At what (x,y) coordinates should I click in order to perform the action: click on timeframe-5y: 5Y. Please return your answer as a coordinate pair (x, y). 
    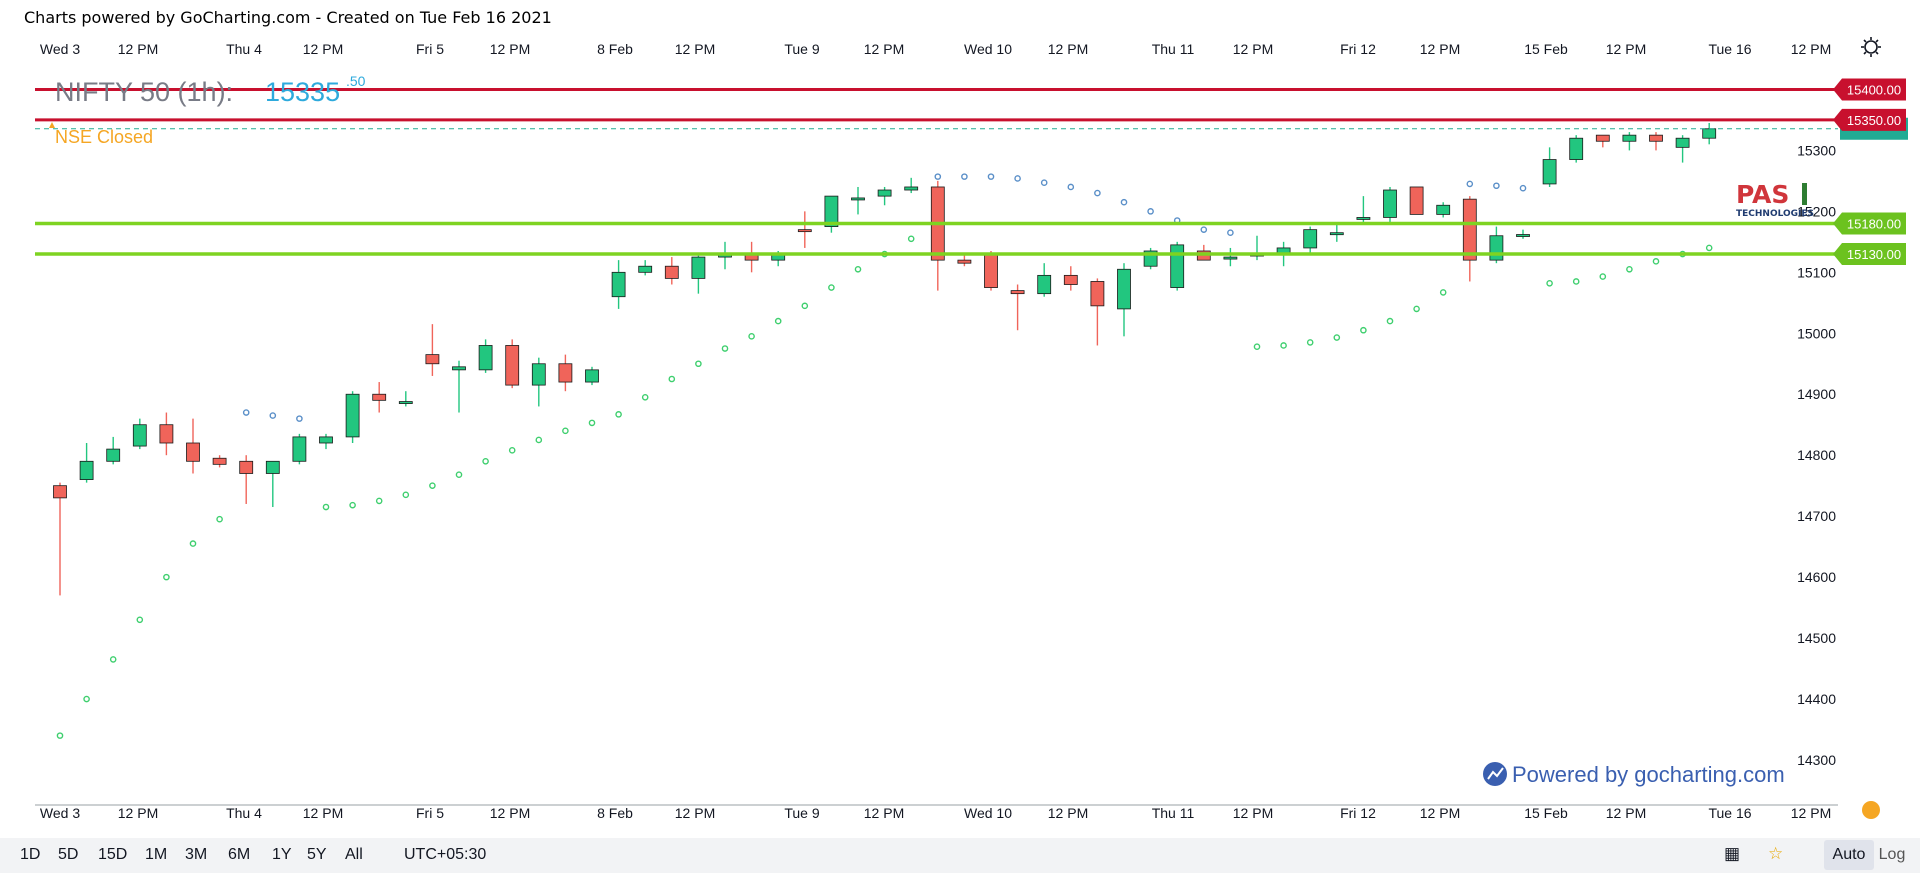
    Looking at the image, I should click on (317, 854).